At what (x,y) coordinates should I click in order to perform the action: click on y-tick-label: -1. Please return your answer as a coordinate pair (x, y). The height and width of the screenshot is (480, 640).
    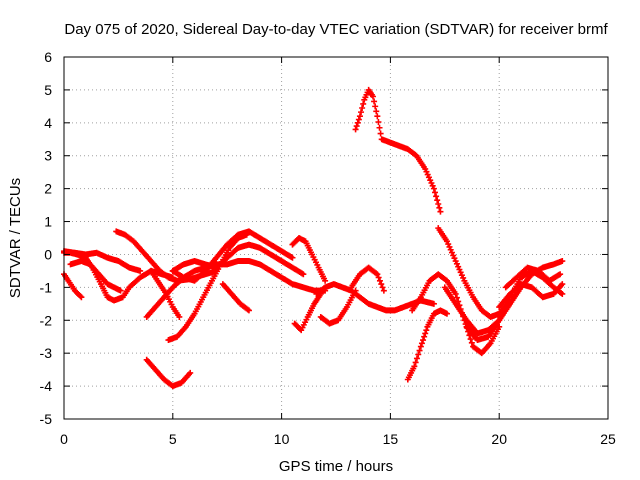
    Looking at the image, I should click on (46, 287).